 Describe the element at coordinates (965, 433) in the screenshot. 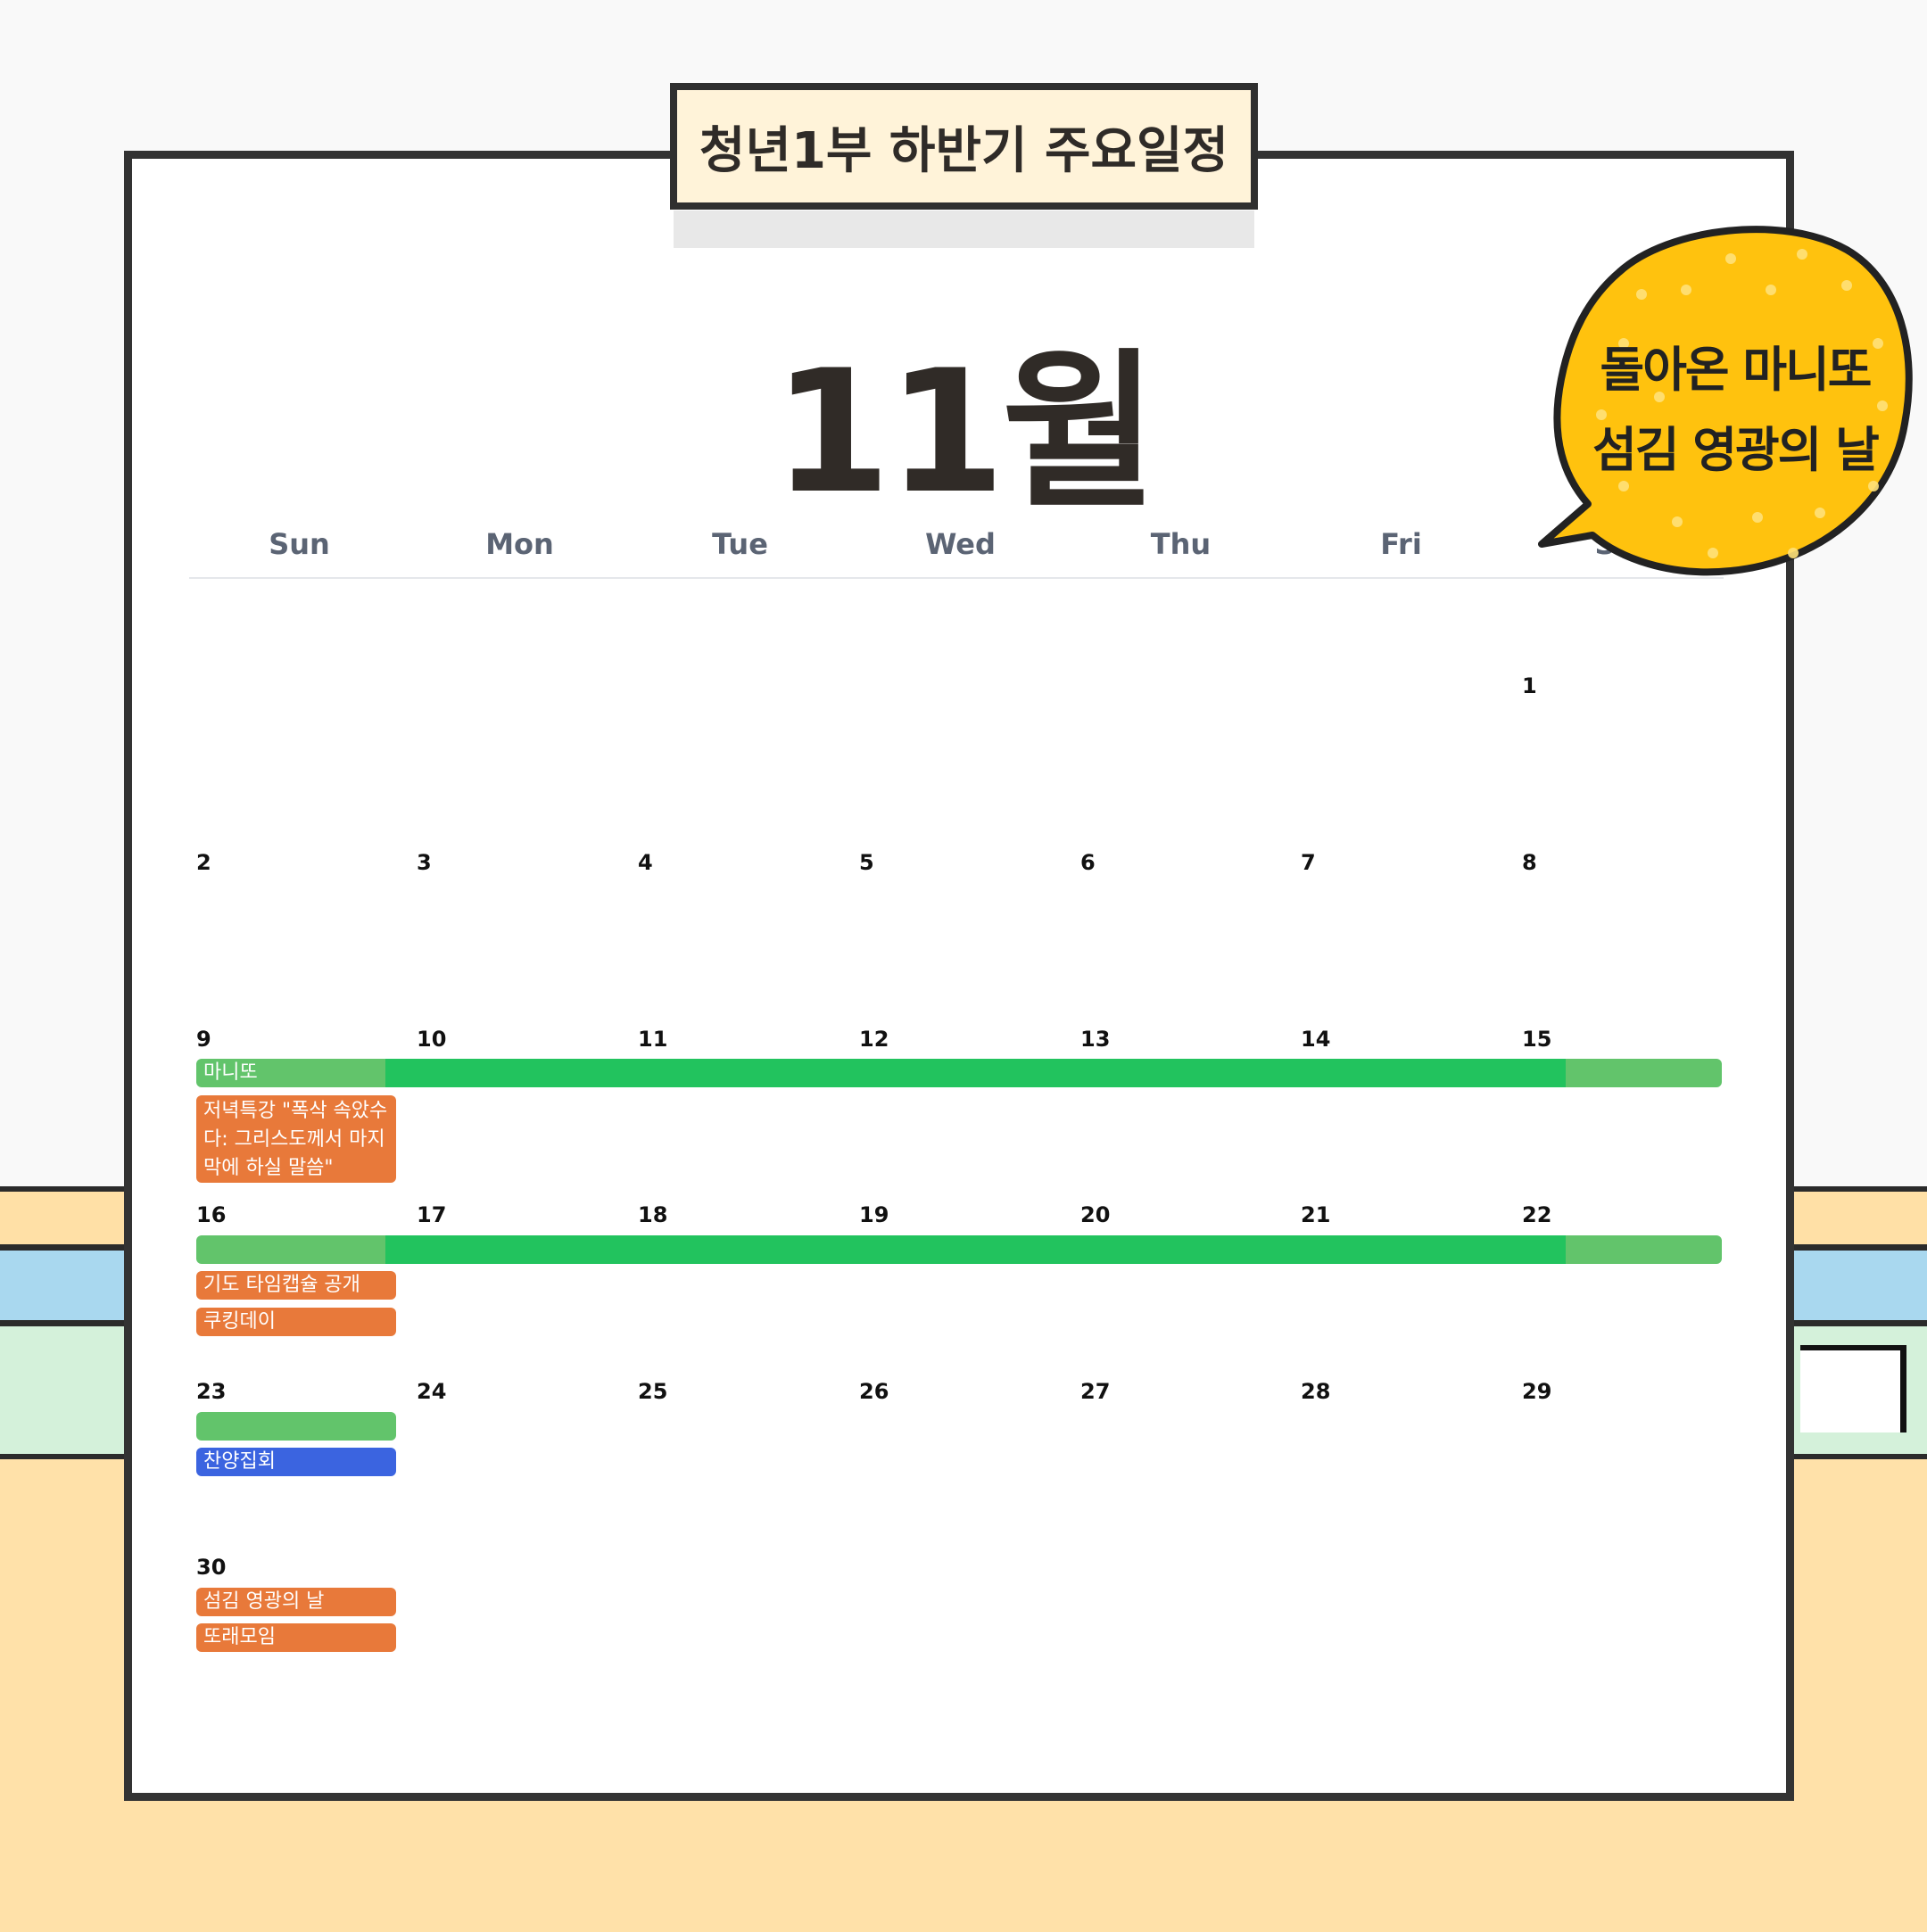

I see `month-heading: 11월` at that location.